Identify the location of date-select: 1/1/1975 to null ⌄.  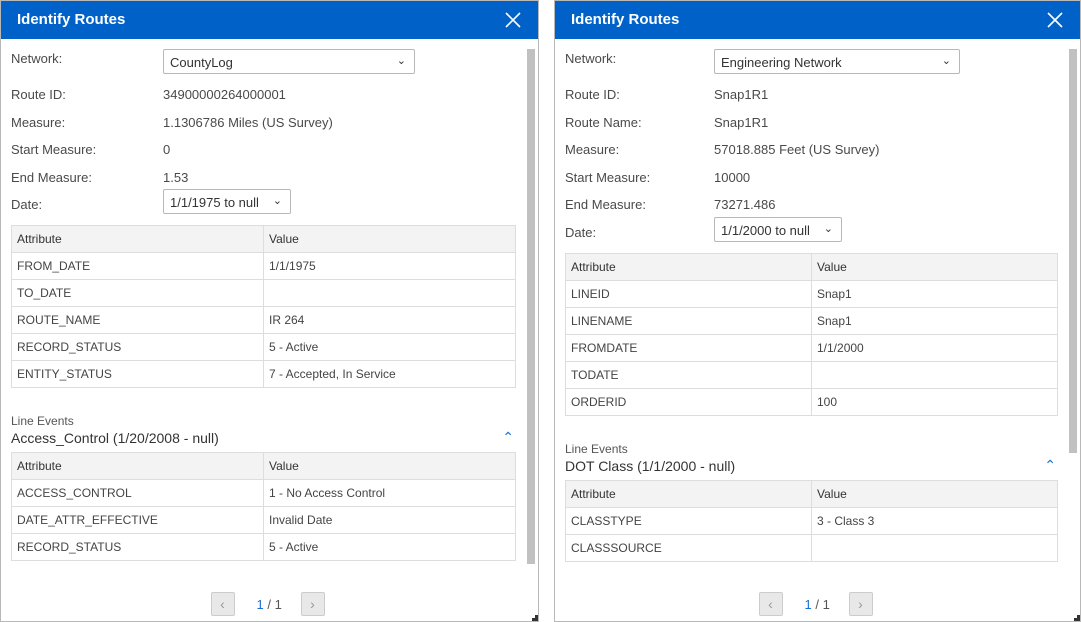
(227, 201).